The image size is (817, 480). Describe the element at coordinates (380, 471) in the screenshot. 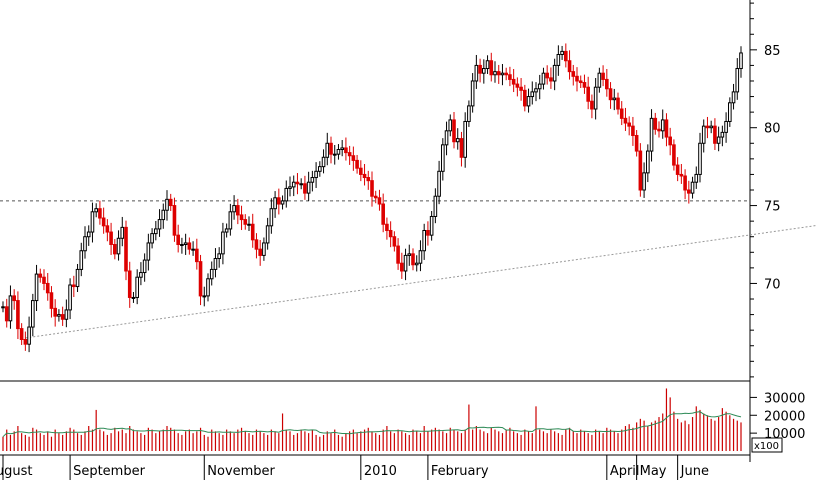

I see `month-label: 2010` at that location.